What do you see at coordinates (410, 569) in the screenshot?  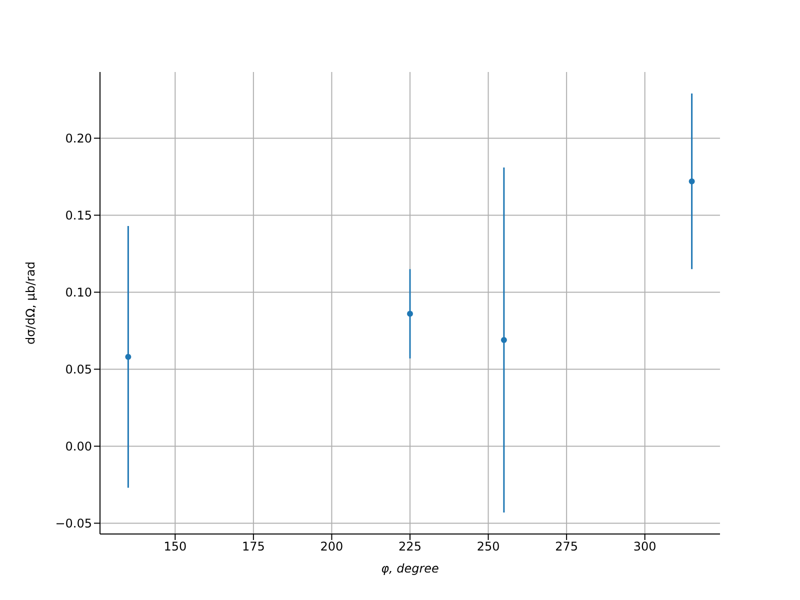 I see `x-axis-title: φ, degree` at bounding box center [410, 569].